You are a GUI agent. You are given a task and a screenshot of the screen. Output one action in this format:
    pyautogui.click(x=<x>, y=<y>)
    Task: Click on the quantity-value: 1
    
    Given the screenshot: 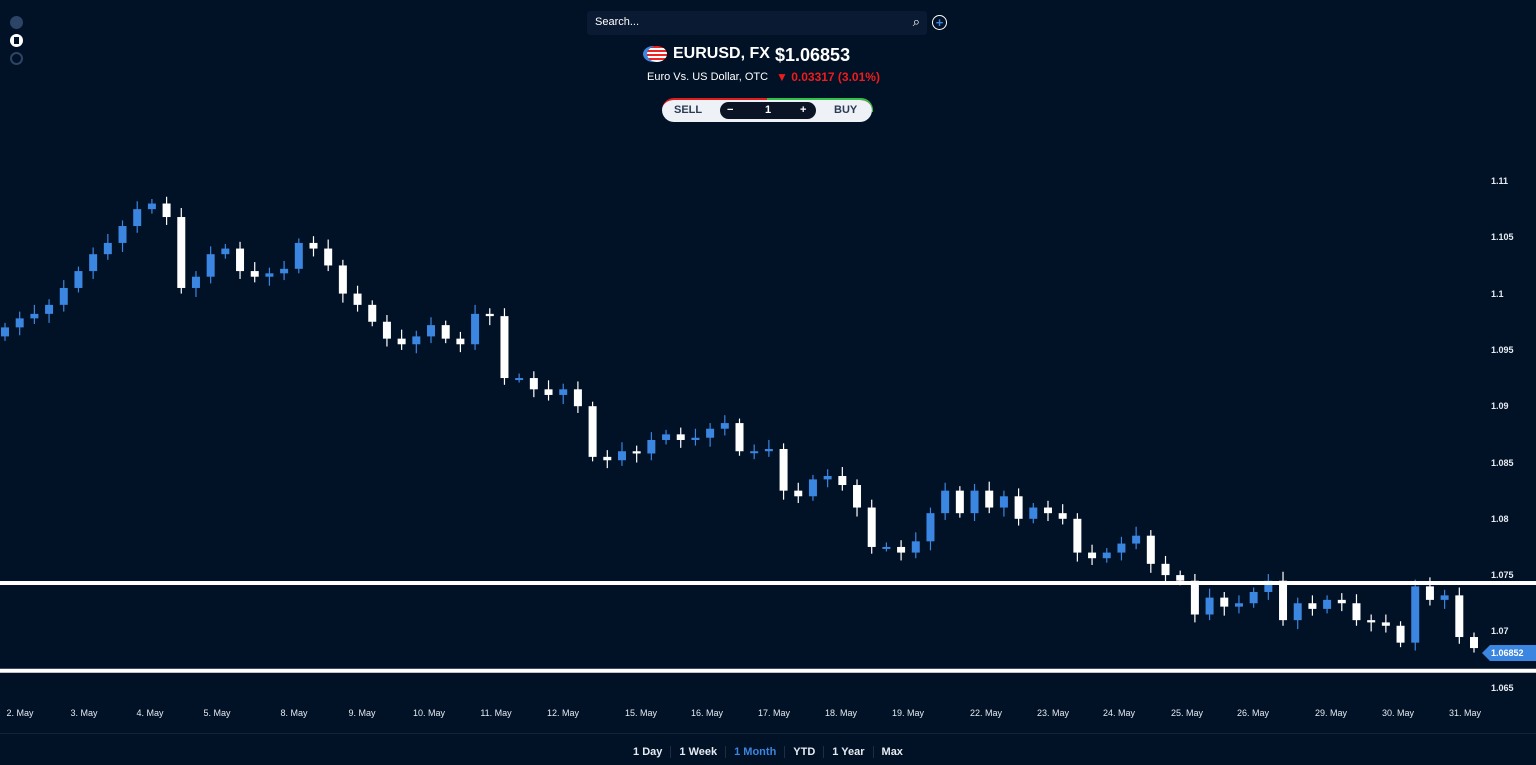 What is the action you would take?
    pyautogui.click(x=768, y=110)
    